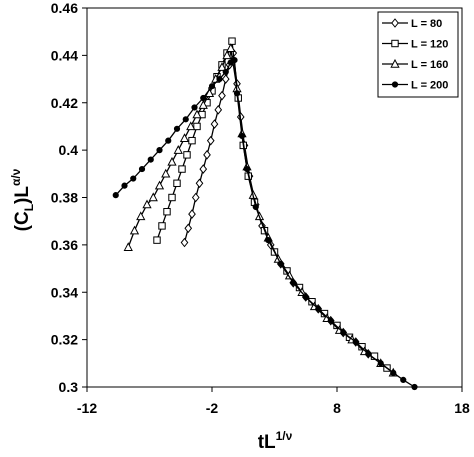 The height and width of the screenshot is (457, 474). Describe the element at coordinates (64, 340) in the screenshot. I see `y-tick-label: 0.32` at that location.